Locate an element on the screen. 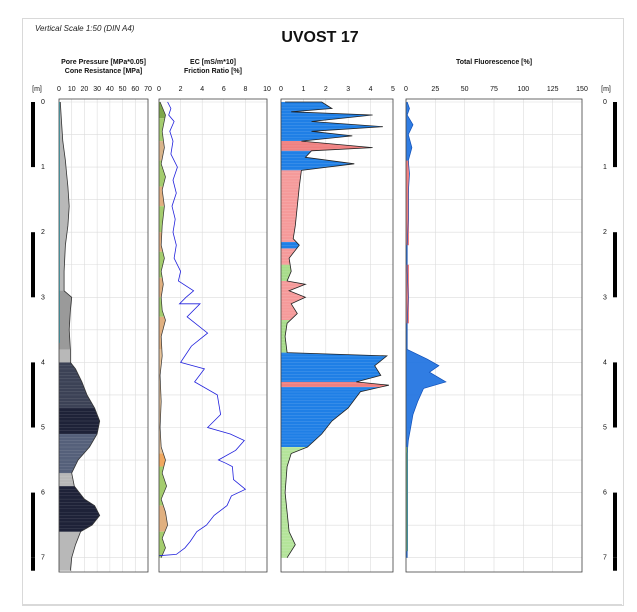 This screenshot has width=637, height=612. panel-title-cpt: Cone Resistance [MPa] is located at coordinates (103, 71).